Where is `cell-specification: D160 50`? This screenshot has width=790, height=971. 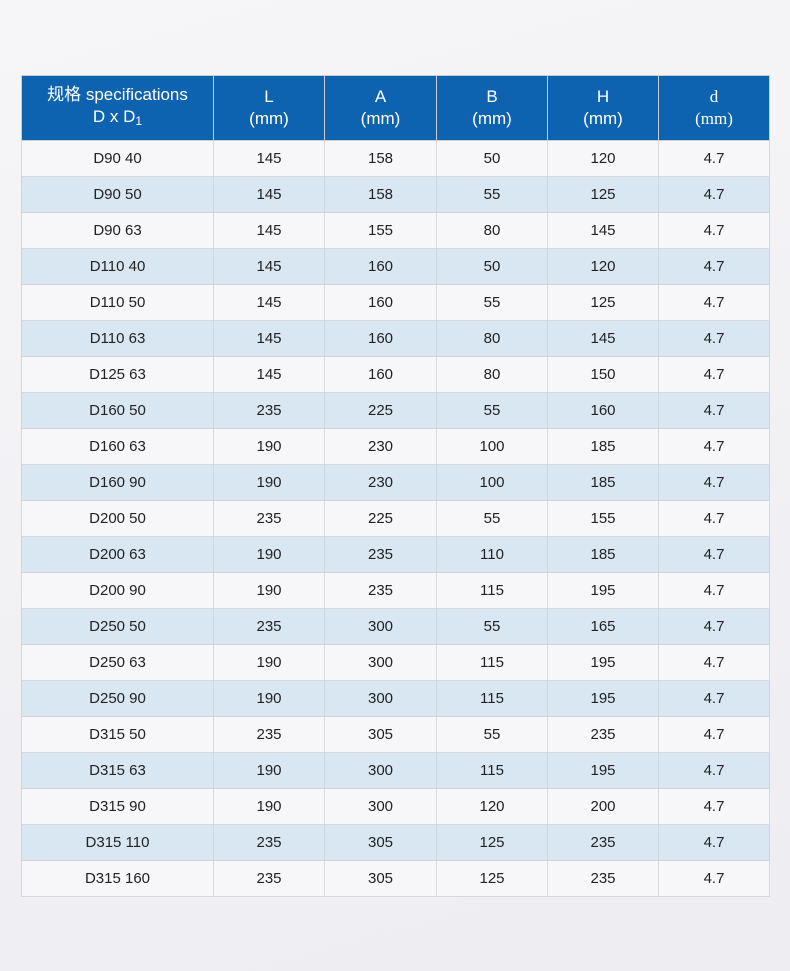 cell-specification: D160 50 is located at coordinates (117, 410).